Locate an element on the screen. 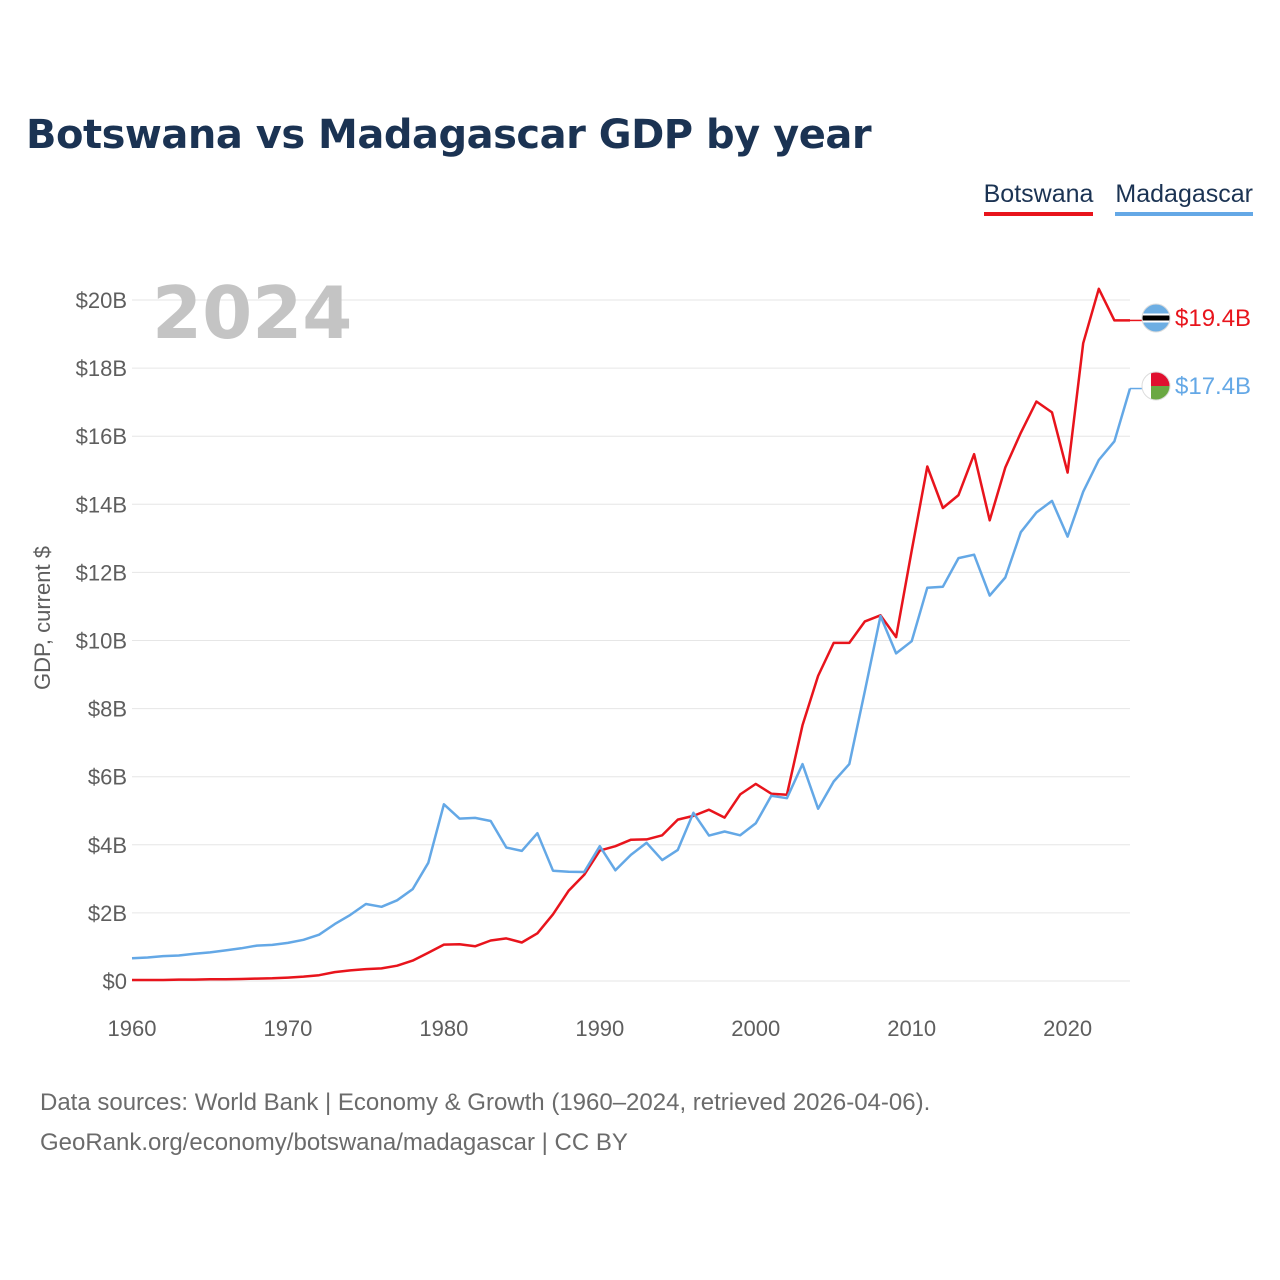 This screenshot has height=1280, width=1280. end-label-madagascar: $17.4B is located at coordinates (1213, 386).